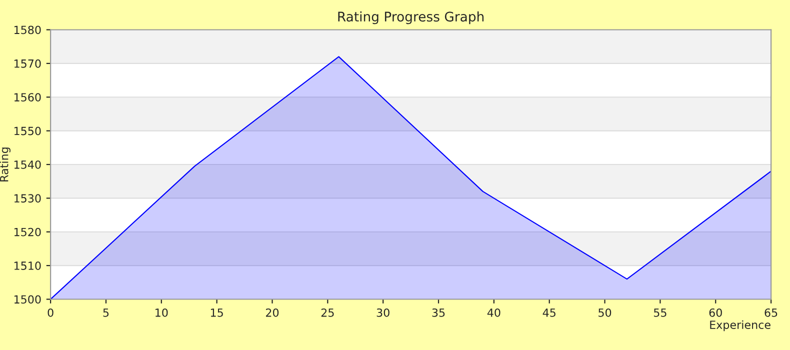 The image size is (790, 350). Describe the element at coordinates (660, 312) in the screenshot. I see `x-tick-label: 55` at that location.